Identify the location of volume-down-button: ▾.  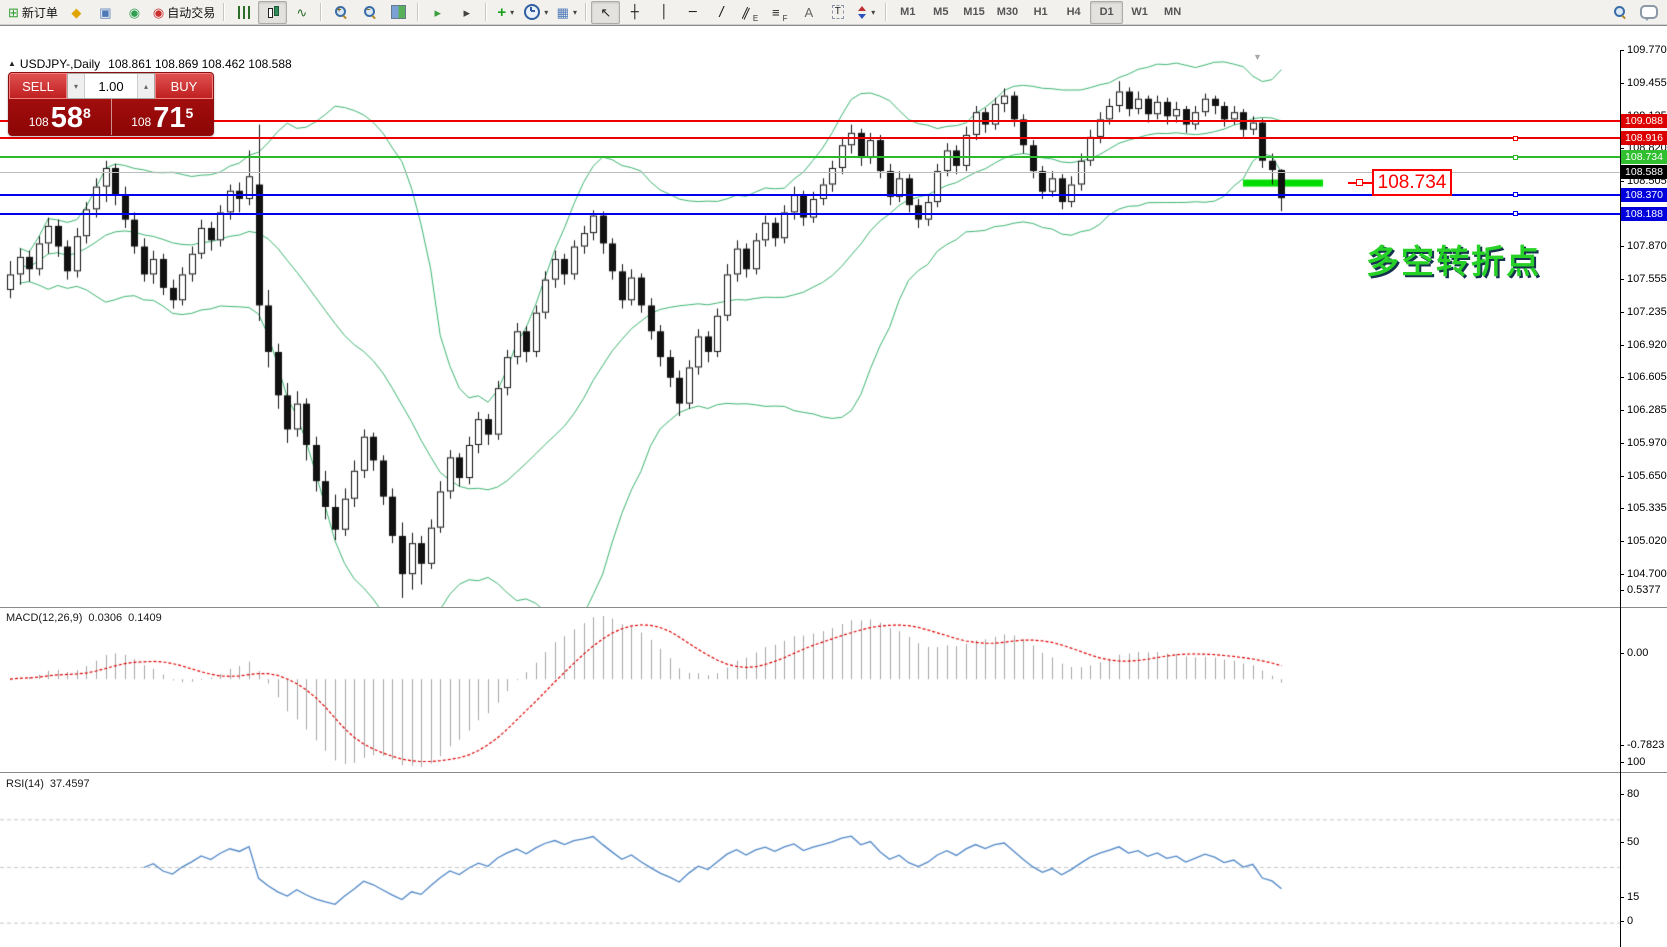
(76, 86).